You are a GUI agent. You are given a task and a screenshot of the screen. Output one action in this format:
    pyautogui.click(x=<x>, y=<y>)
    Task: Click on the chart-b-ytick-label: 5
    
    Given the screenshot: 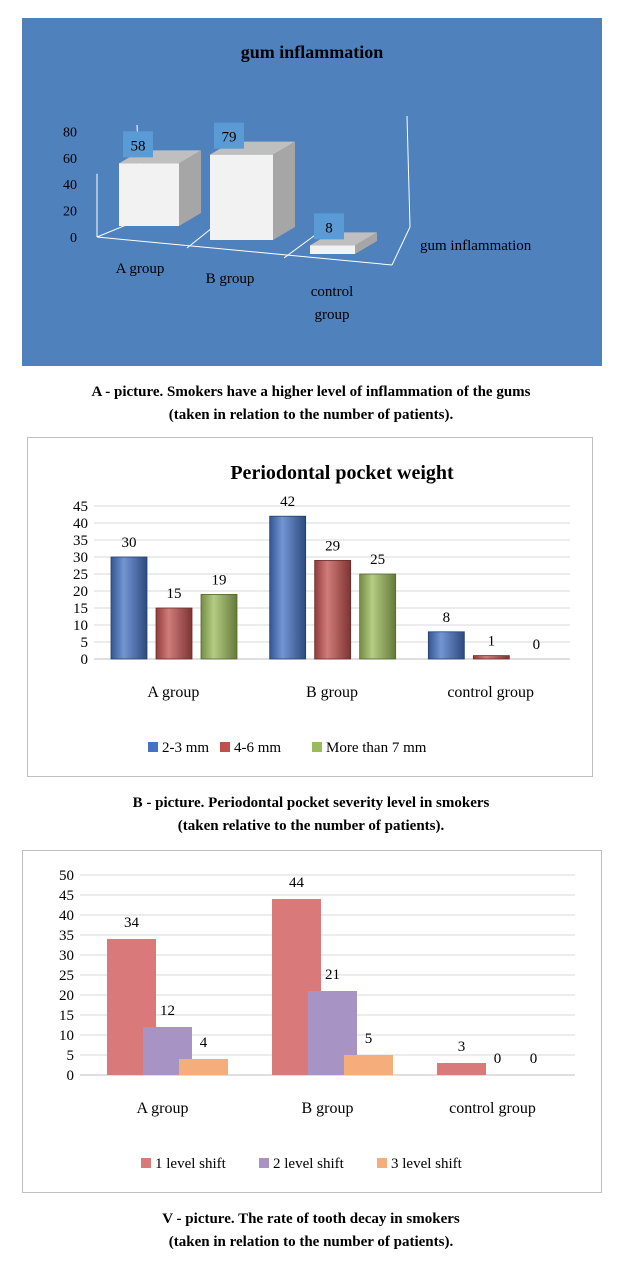 What is the action you would take?
    pyautogui.click(x=85, y=643)
    